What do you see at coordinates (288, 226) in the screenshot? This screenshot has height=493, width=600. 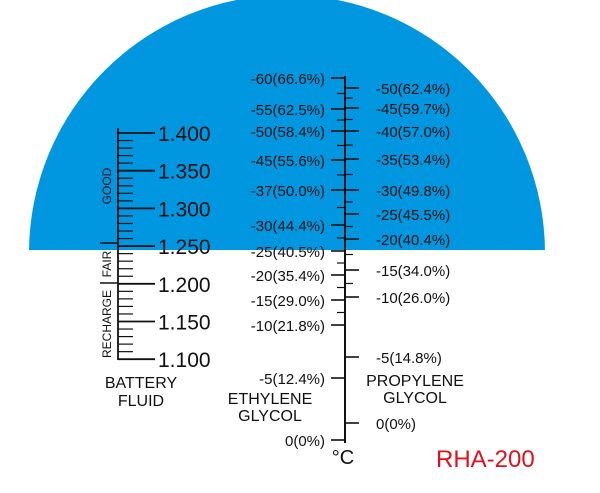 I see `ethylene-scale-label: -30(44.4%)` at bounding box center [288, 226].